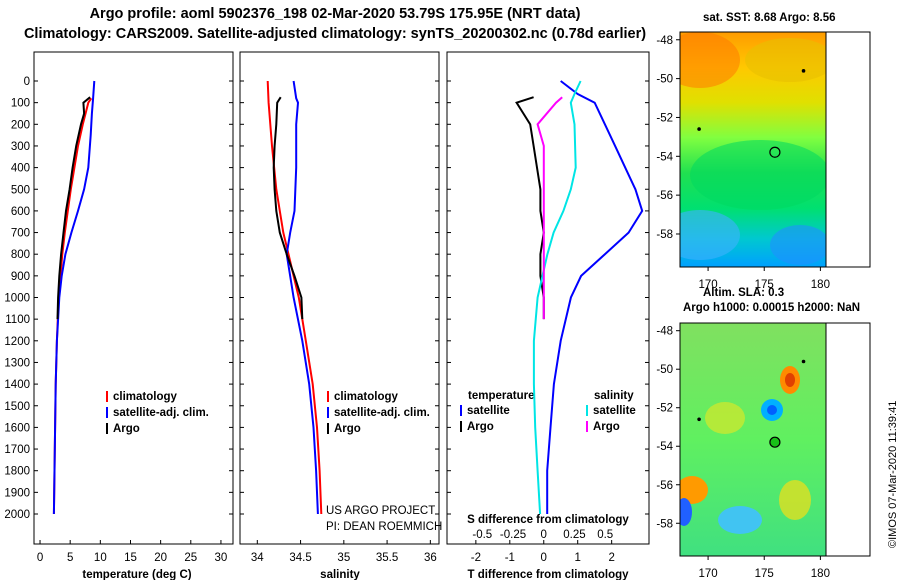 This screenshot has height=580, width=900. Describe the element at coordinates (17, 472) in the screenshot. I see `depth-tick-label: 1800` at that location.